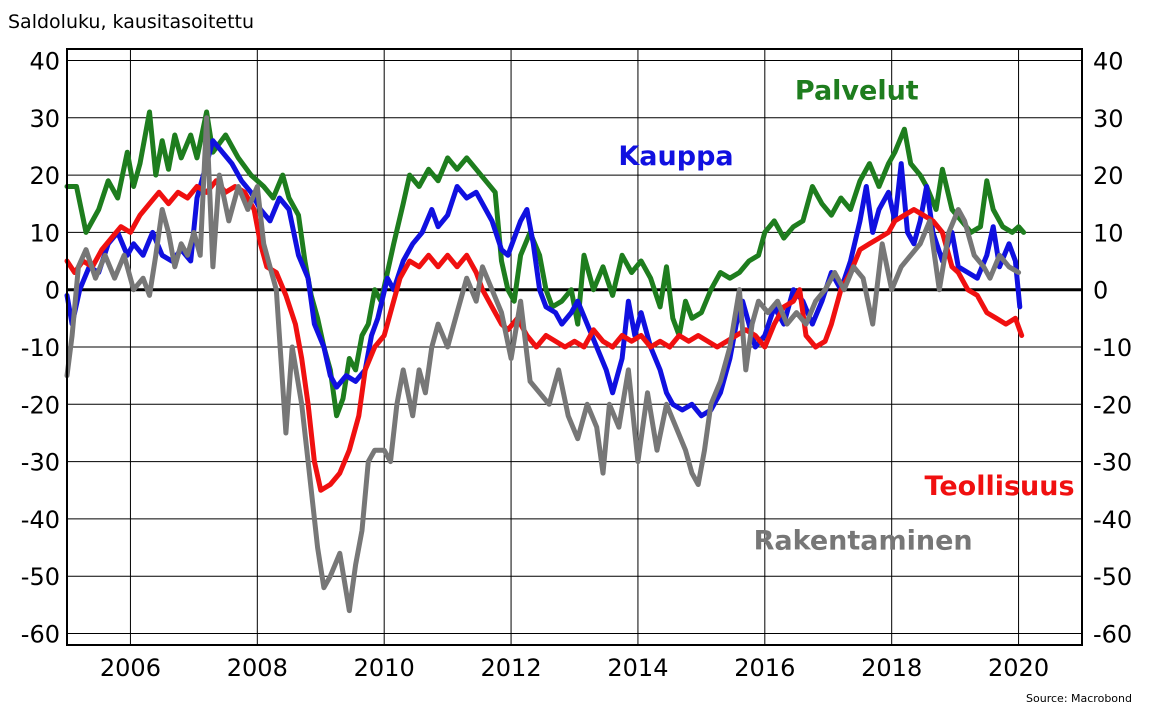  I want to click on series-label-palvelut: Palvelut, so click(857, 90).